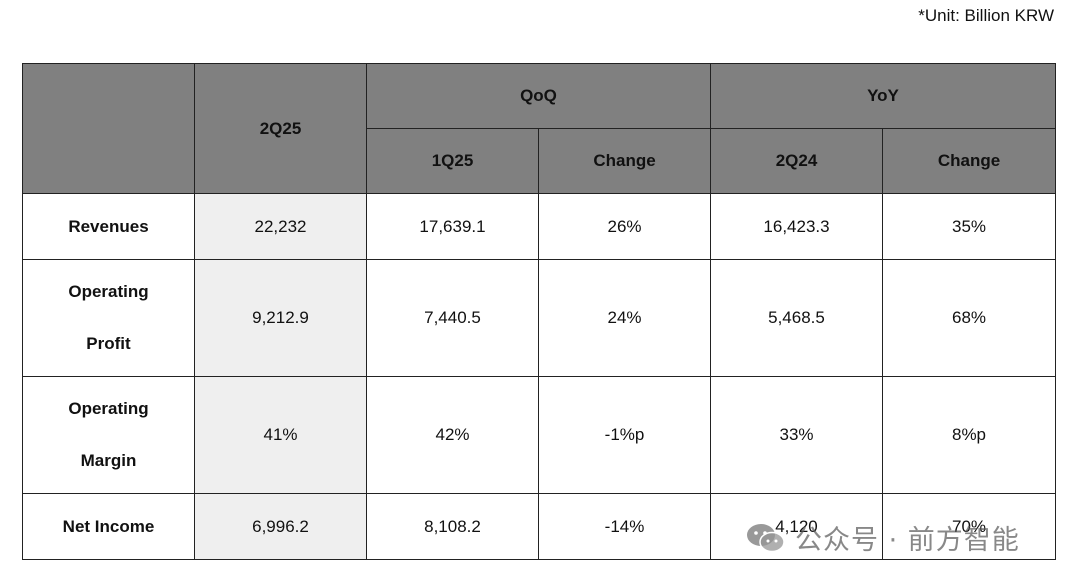 This screenshot has height=581, width=1080. What do you see at coordinates (108, 460) in the screenshot?
I see `row-label-line2: Margin` at bounding box center [108, 460].